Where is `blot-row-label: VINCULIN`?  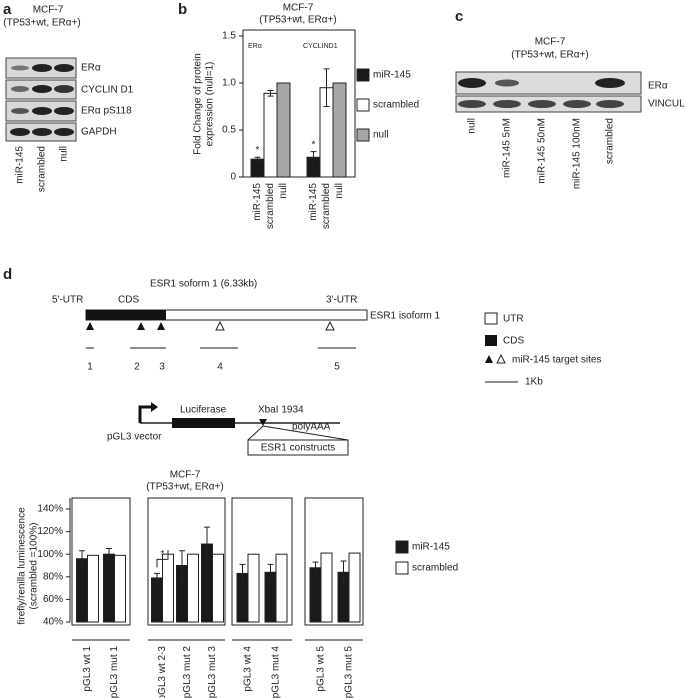
blot-row-label: VINCULIN is located at coordinates (666, 104).